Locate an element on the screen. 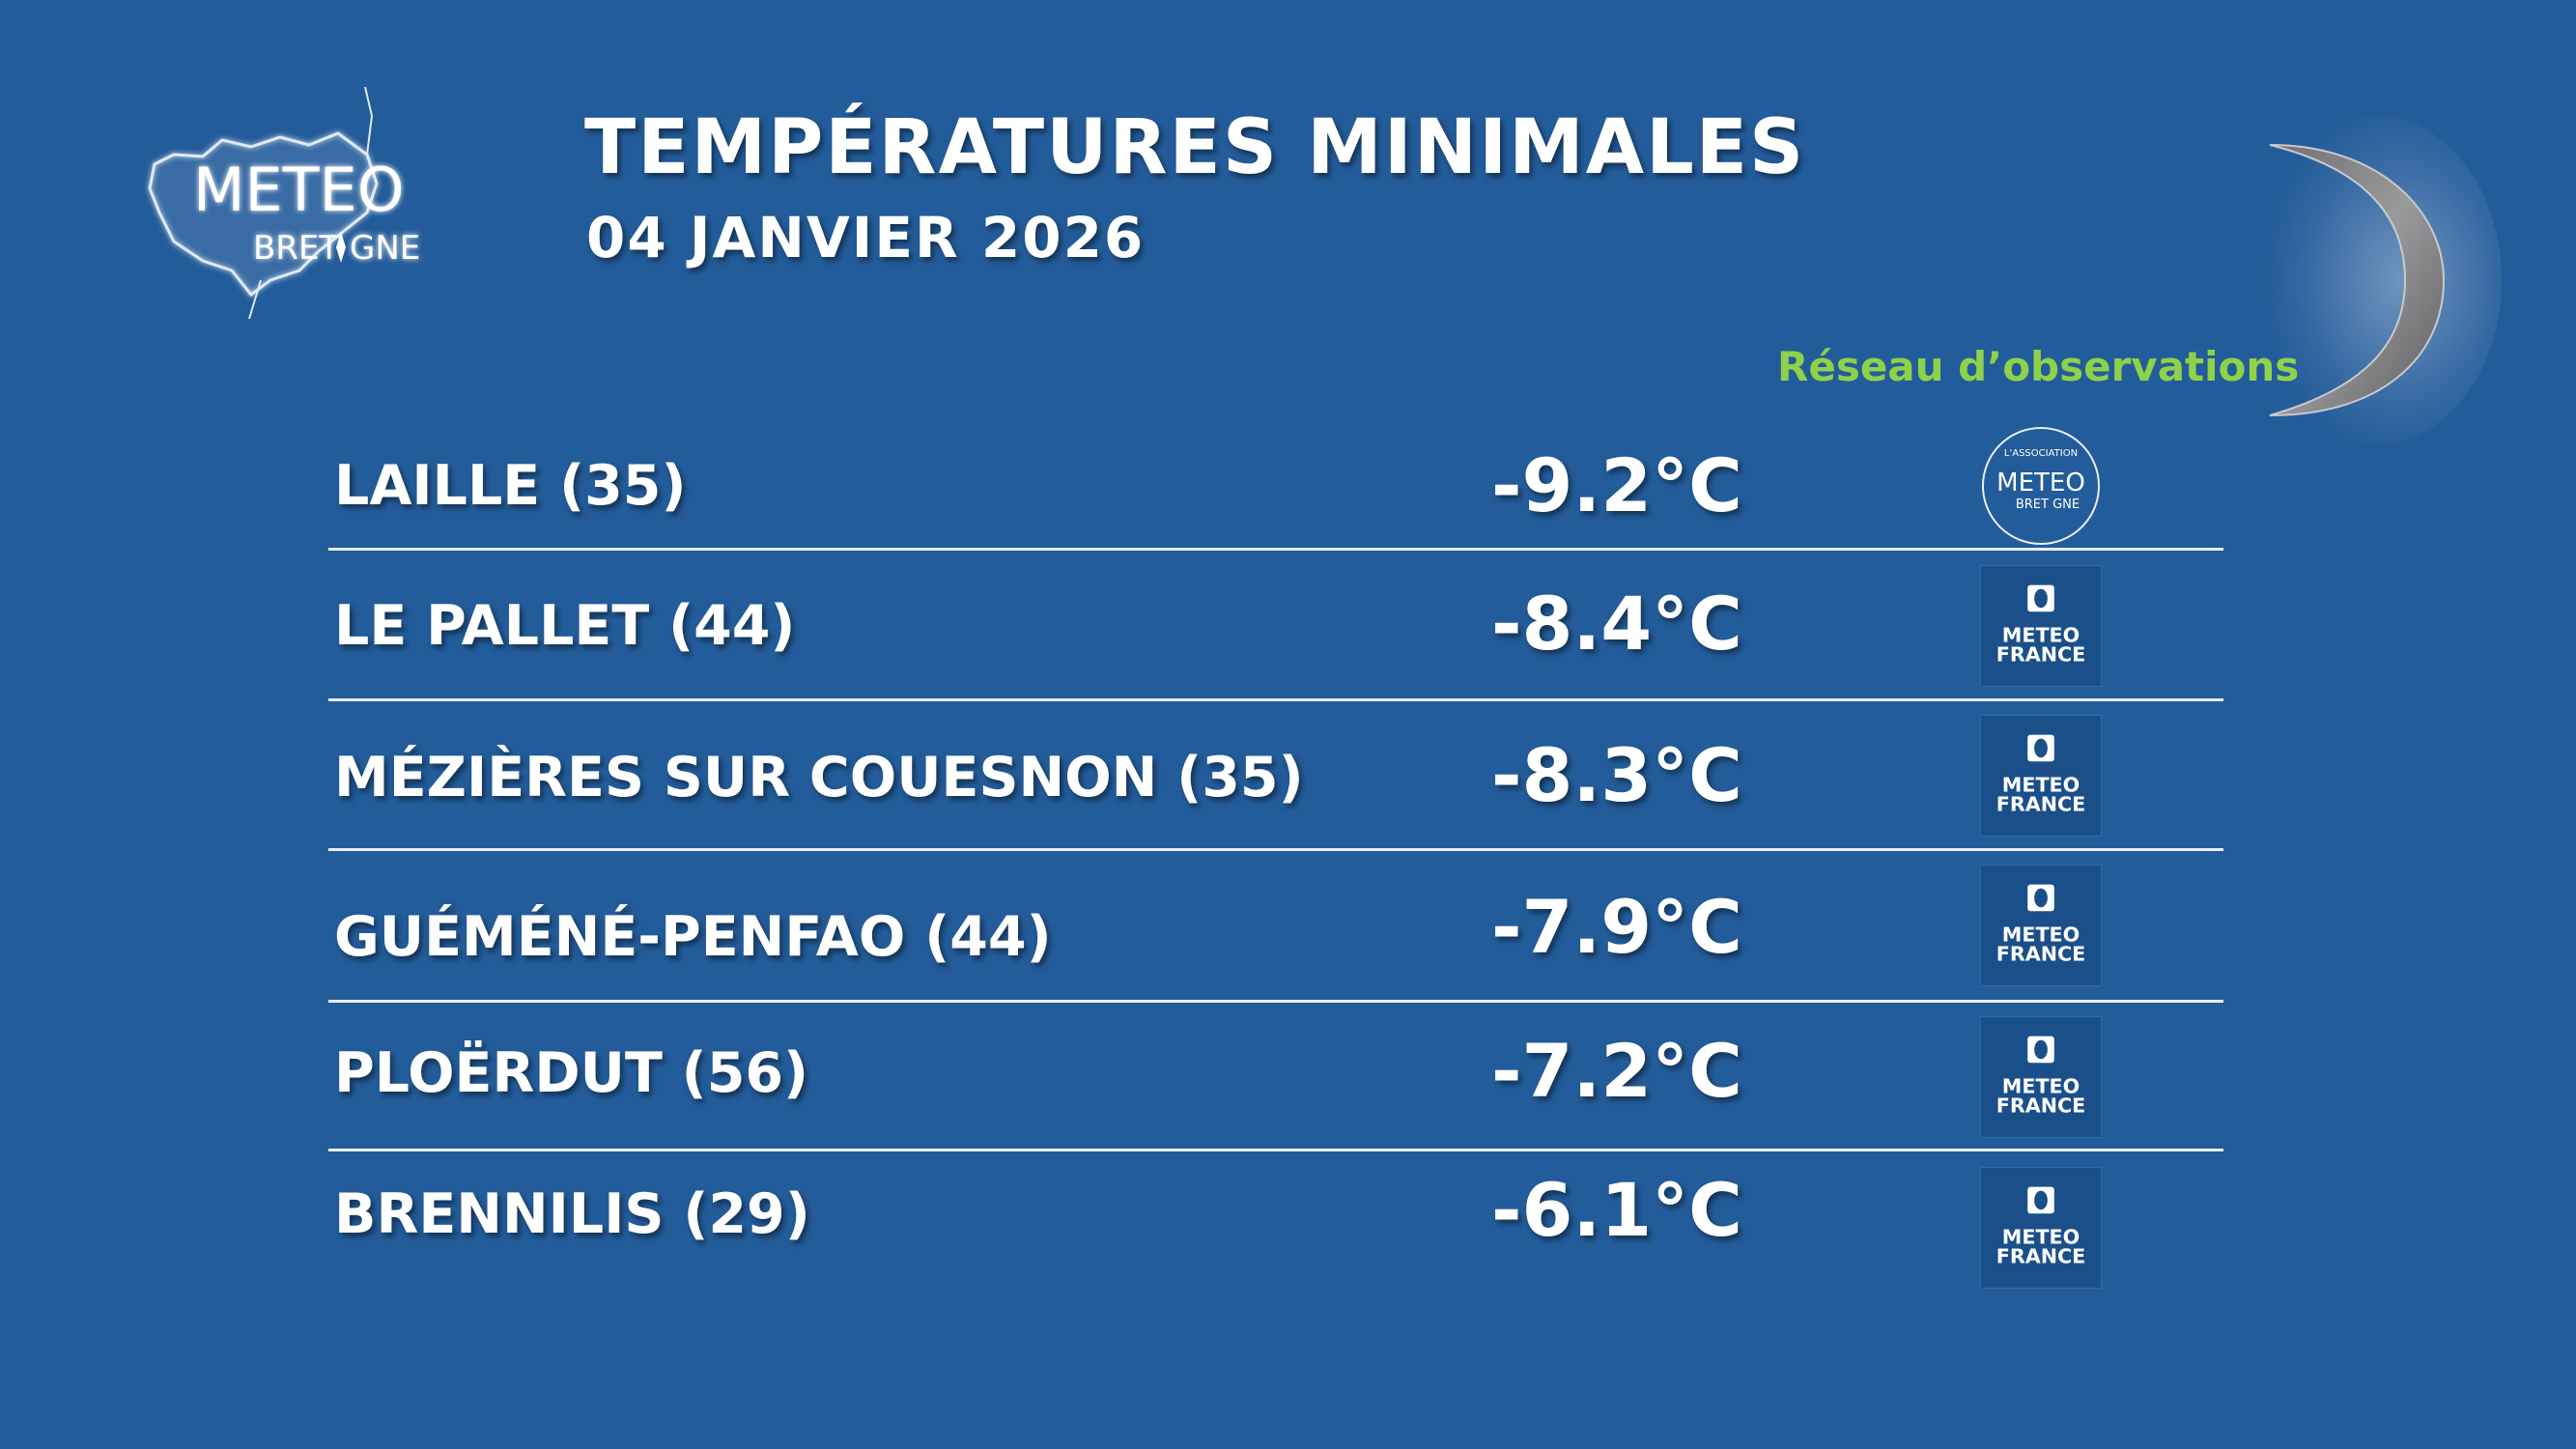  station-temperature: -9.2°C is located at coordinates (1616, 485).